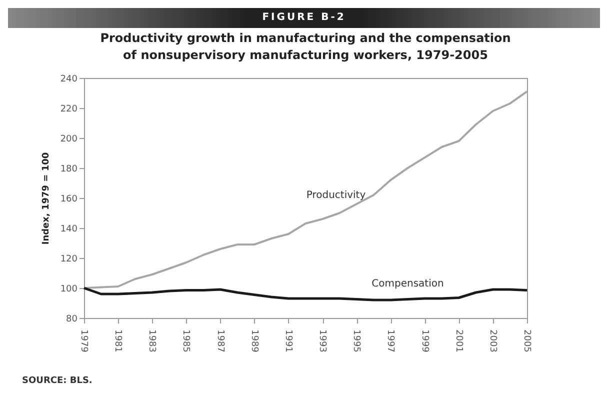 This screenshot has height=400, width=608. I want to click on chart-title: Productivity growth in manufacturing and the compensation of nonsupervisory manufacturing workers, 1979-2005, so click(305, 46).